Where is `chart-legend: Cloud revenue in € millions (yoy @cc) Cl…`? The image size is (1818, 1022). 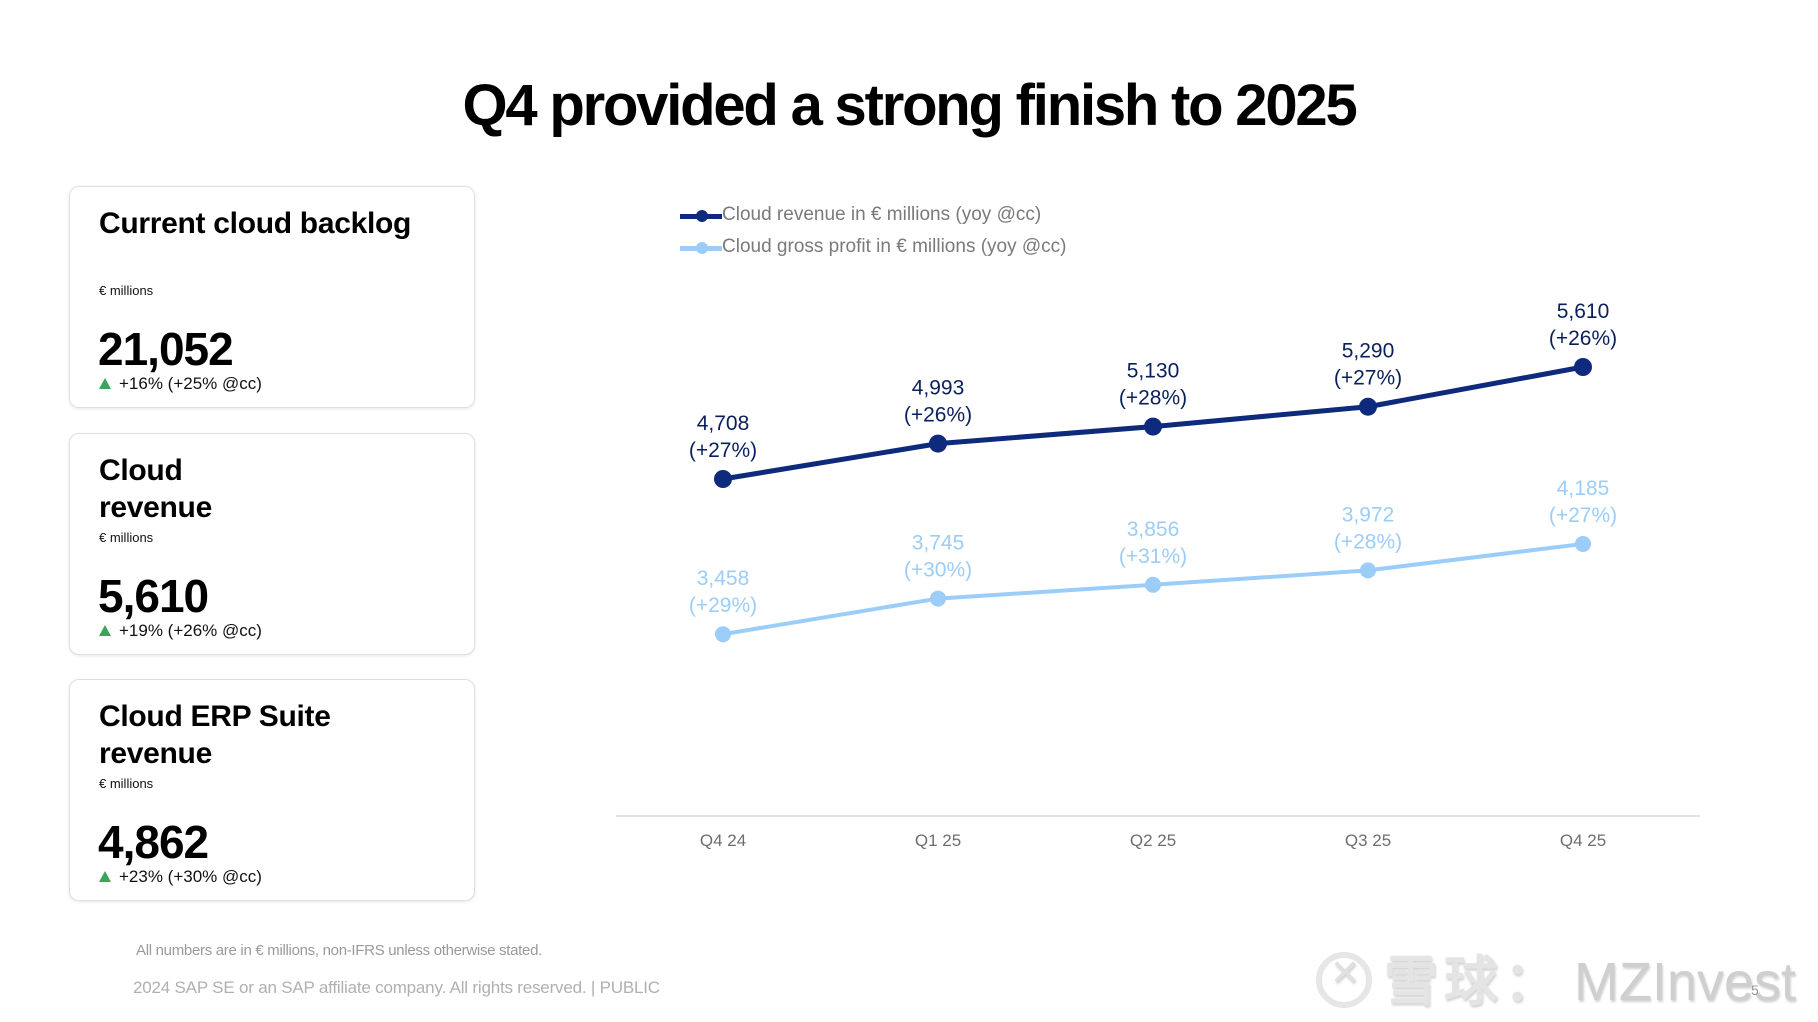 chart-legend: Cloud revenue in € millions (yoy @cc) Cl… is located at coordinates (873, 234).